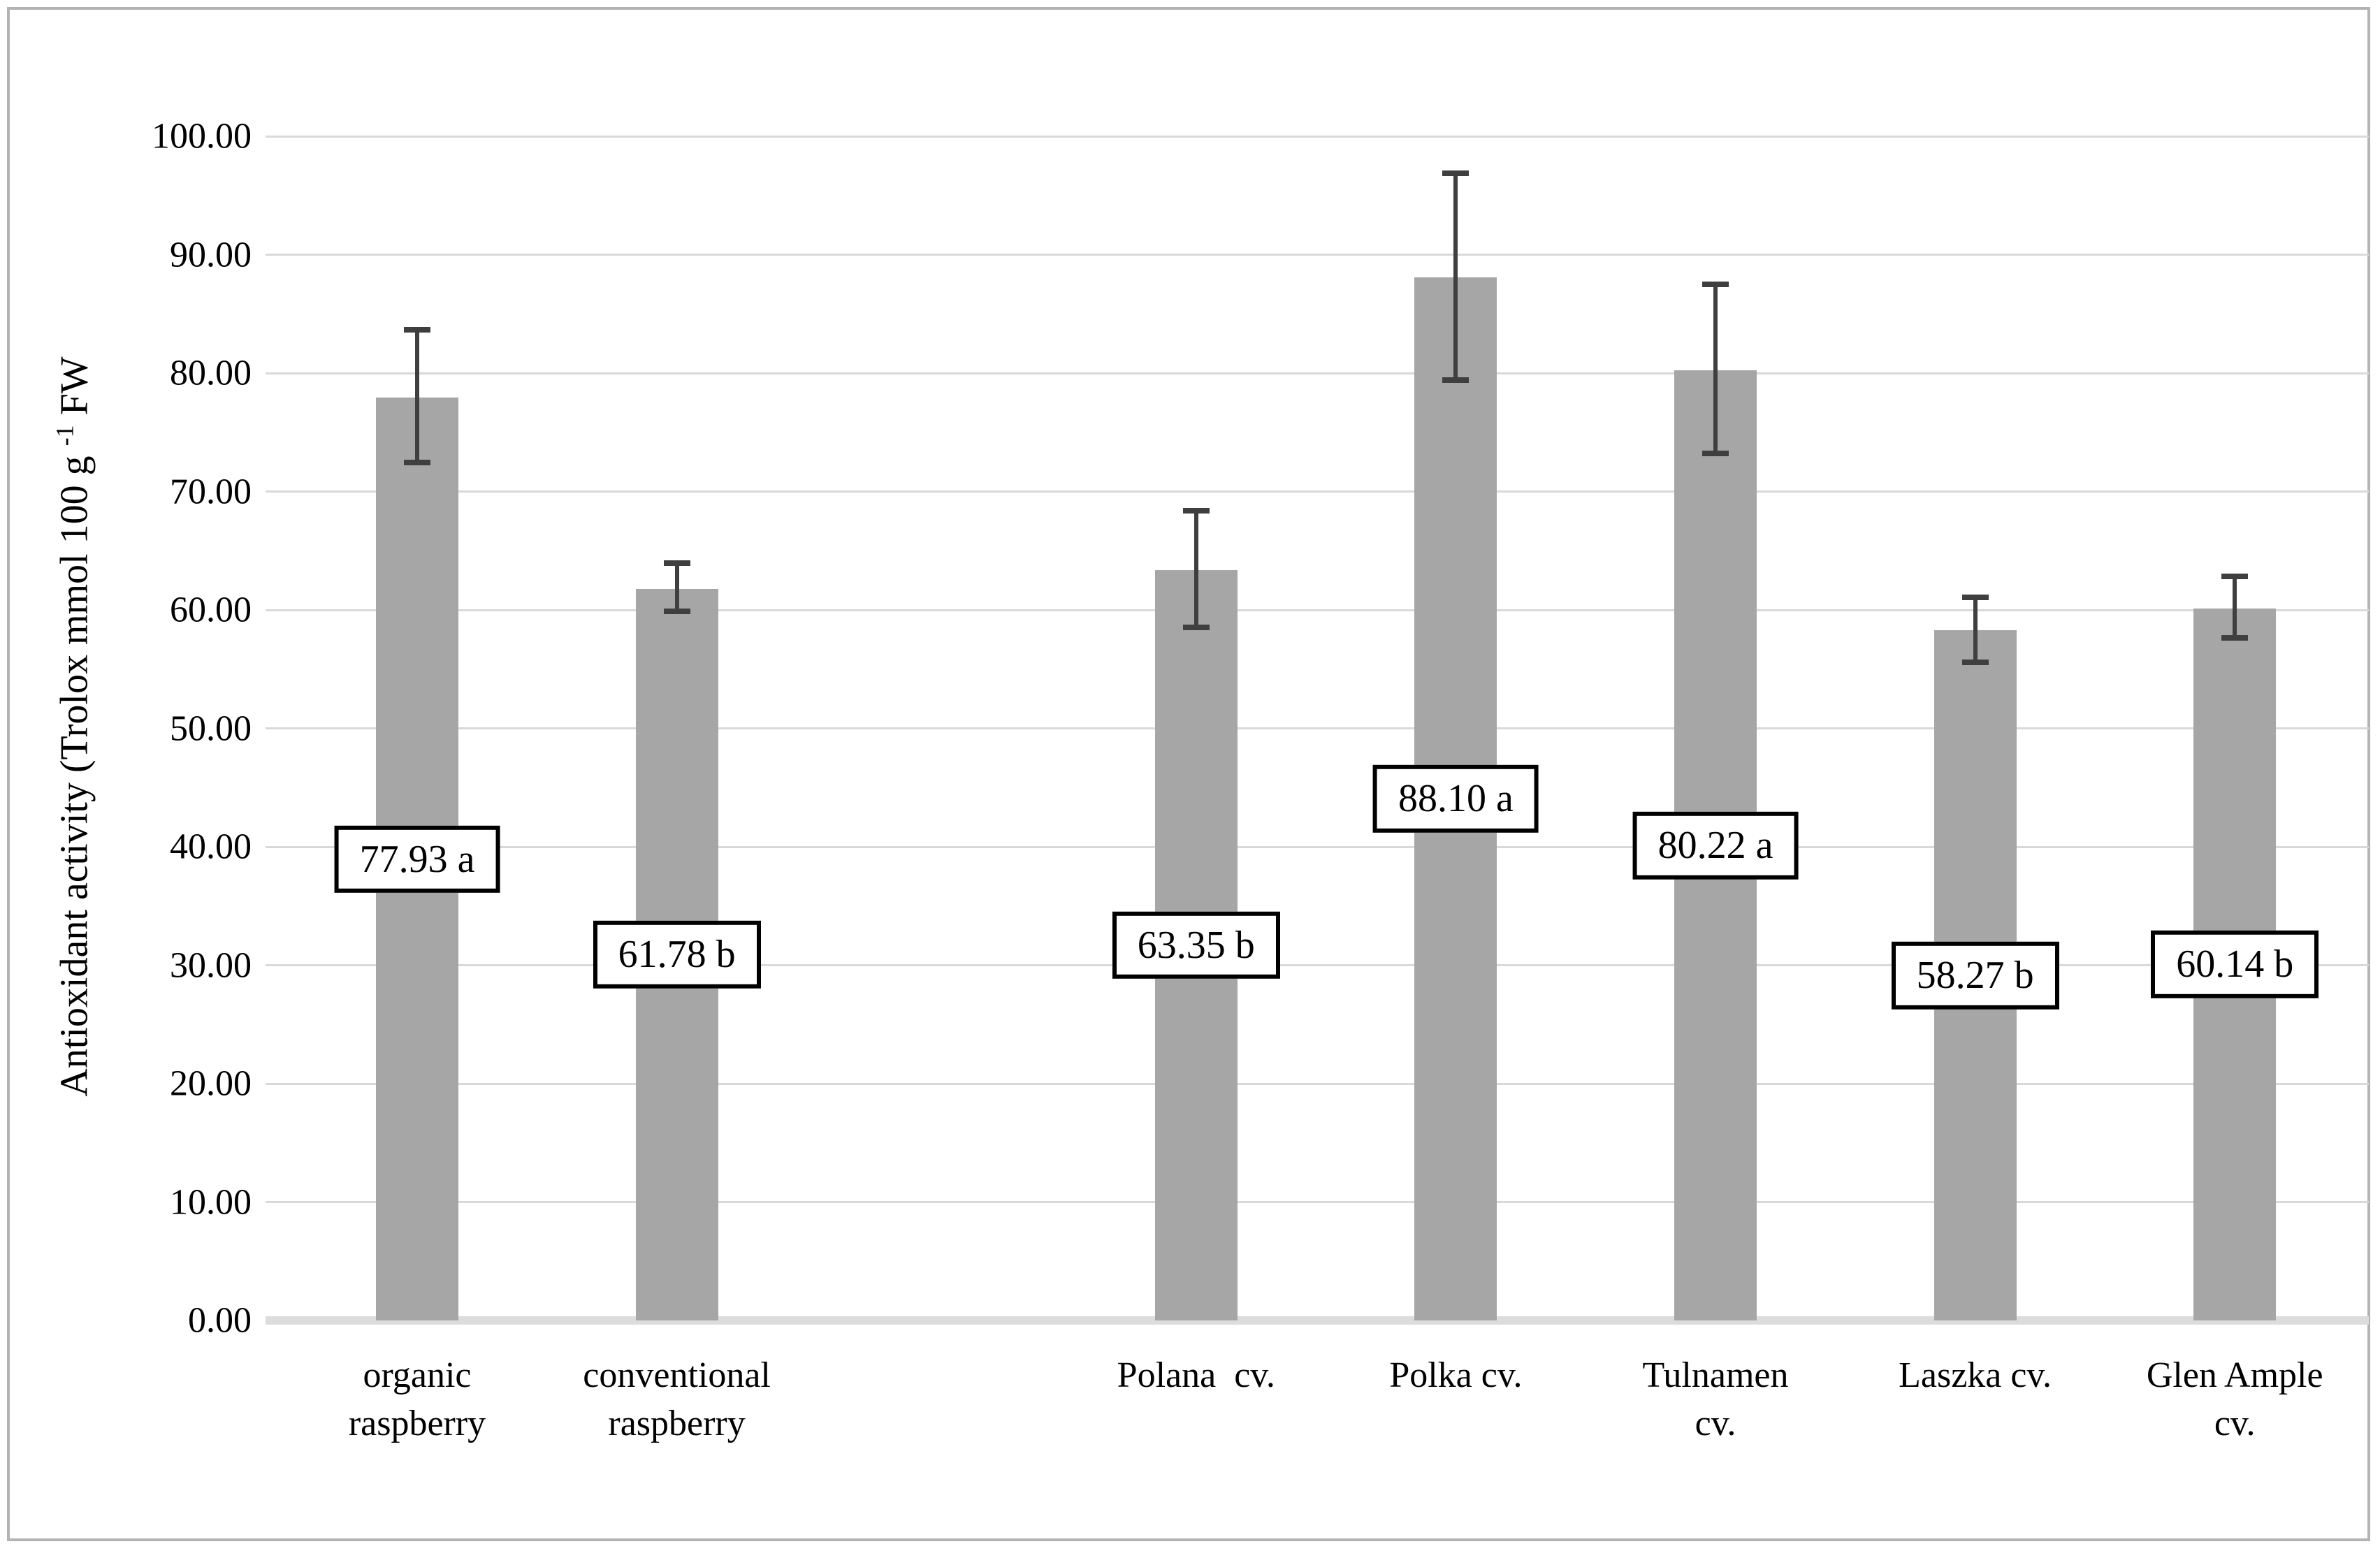  What do you see at coordinates (211, 373) in the screenshot?
I see `y-axis-tick-label: 80.00` at bounding box center [211, 373].